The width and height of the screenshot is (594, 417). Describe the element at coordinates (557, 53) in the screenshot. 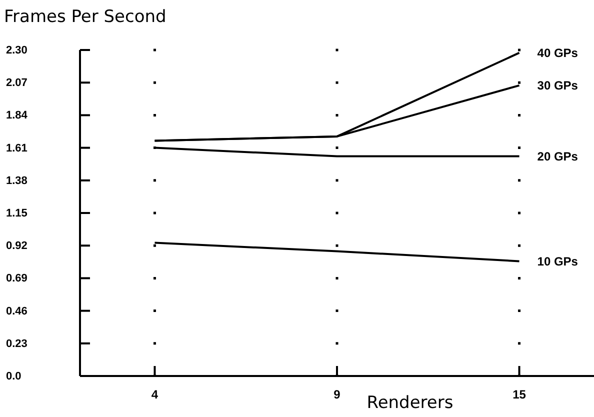

I see `series-label: 40 GPs` at that location.